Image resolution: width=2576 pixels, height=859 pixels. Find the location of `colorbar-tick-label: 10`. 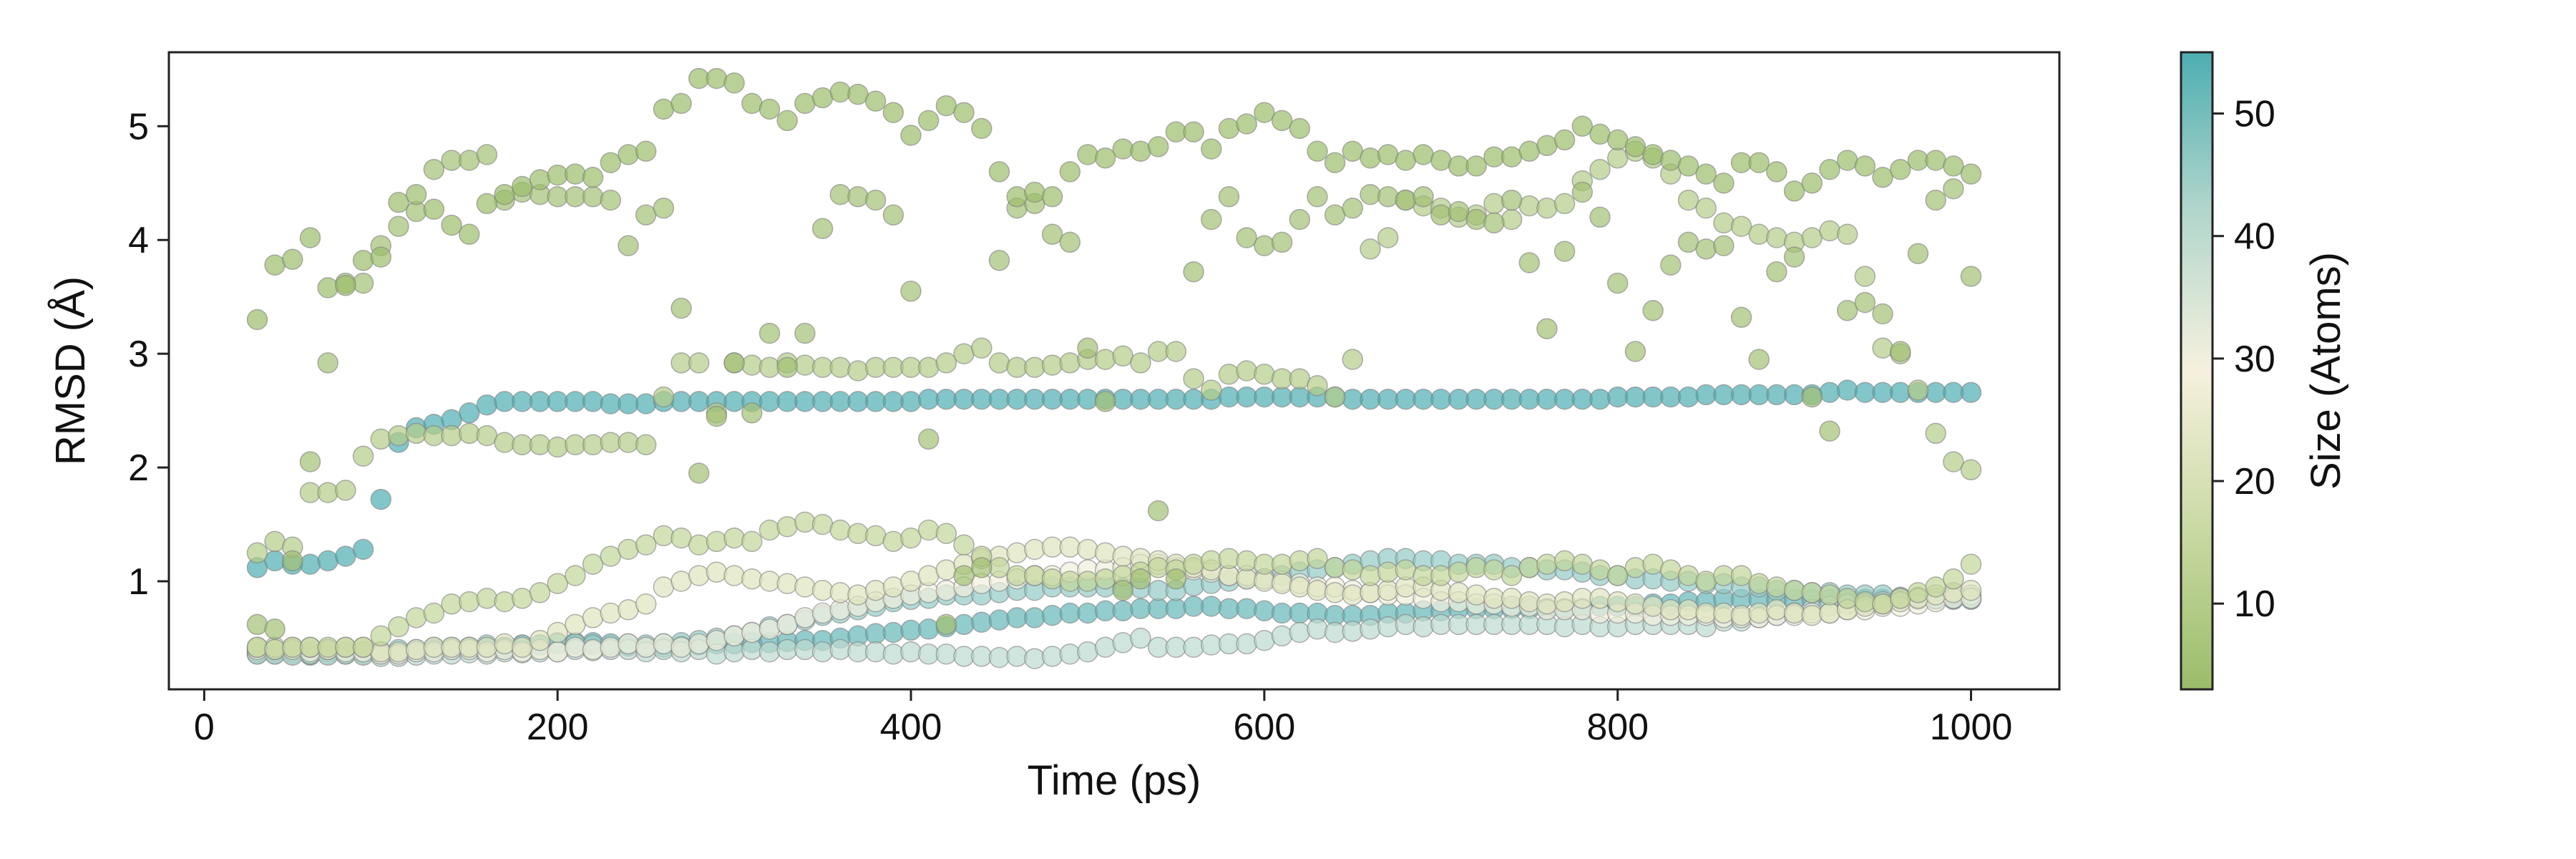

colorbar-tick-label: 10 is located at coordinates (2254, 604).